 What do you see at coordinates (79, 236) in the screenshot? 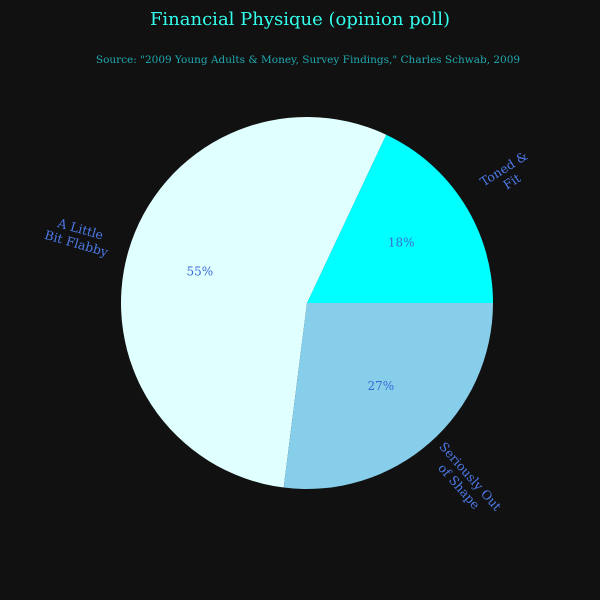
I see `slice-category-label: A LittleBit Flabby` at bounding box center [79, 236].